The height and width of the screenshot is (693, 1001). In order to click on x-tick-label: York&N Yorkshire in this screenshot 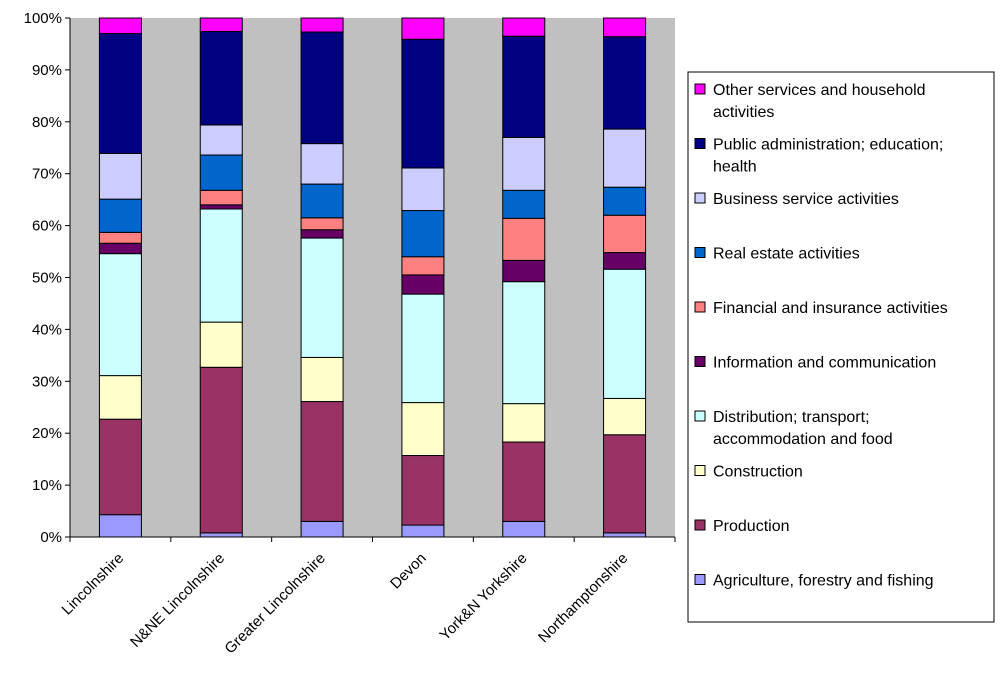, I will do `click(483, 597)`.